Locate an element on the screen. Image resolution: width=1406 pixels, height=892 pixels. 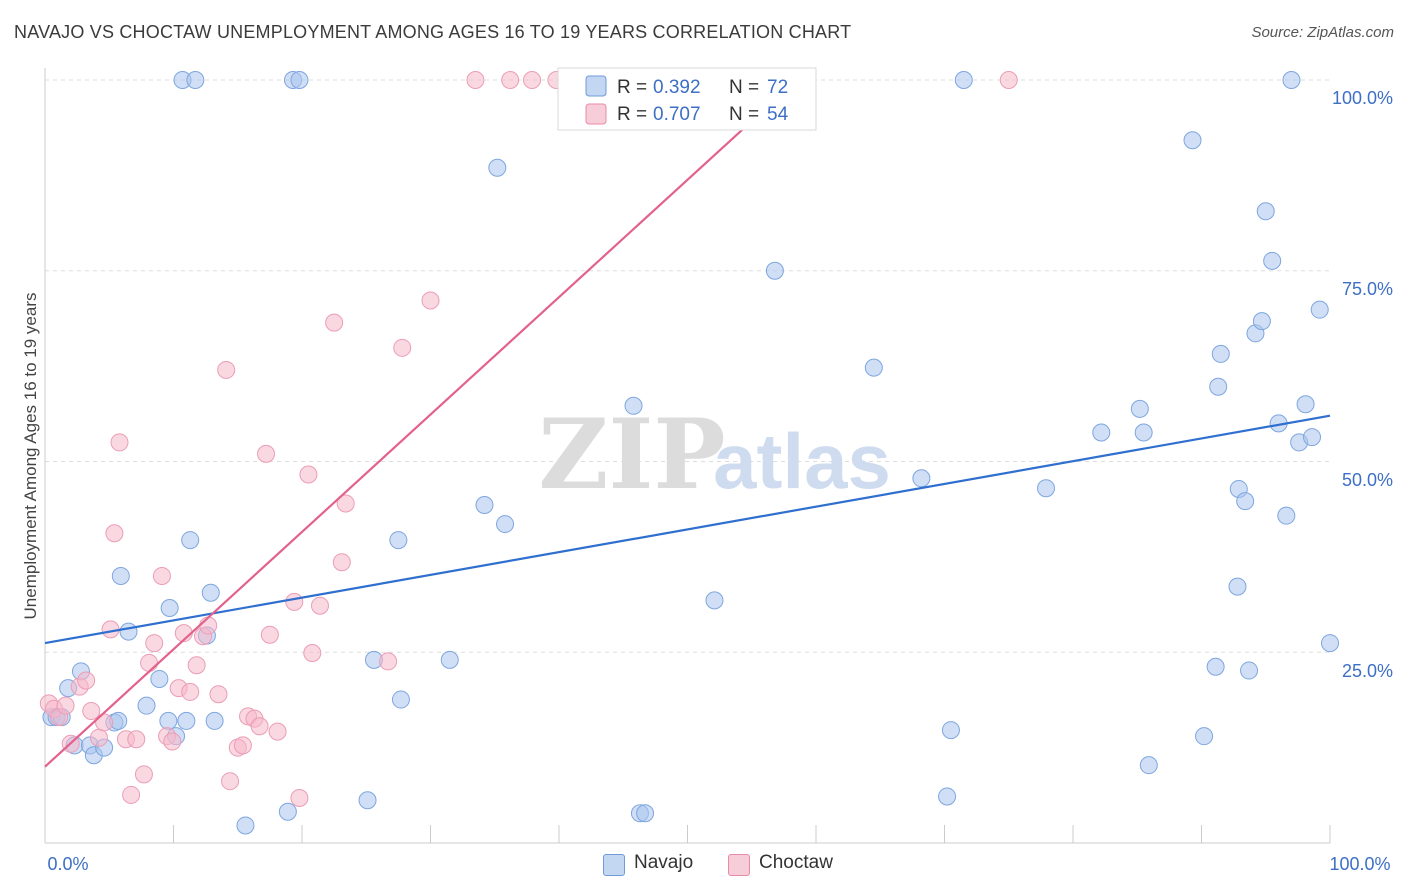
legend-n-value-navajo: 72 is located at coordinates (777, 87).